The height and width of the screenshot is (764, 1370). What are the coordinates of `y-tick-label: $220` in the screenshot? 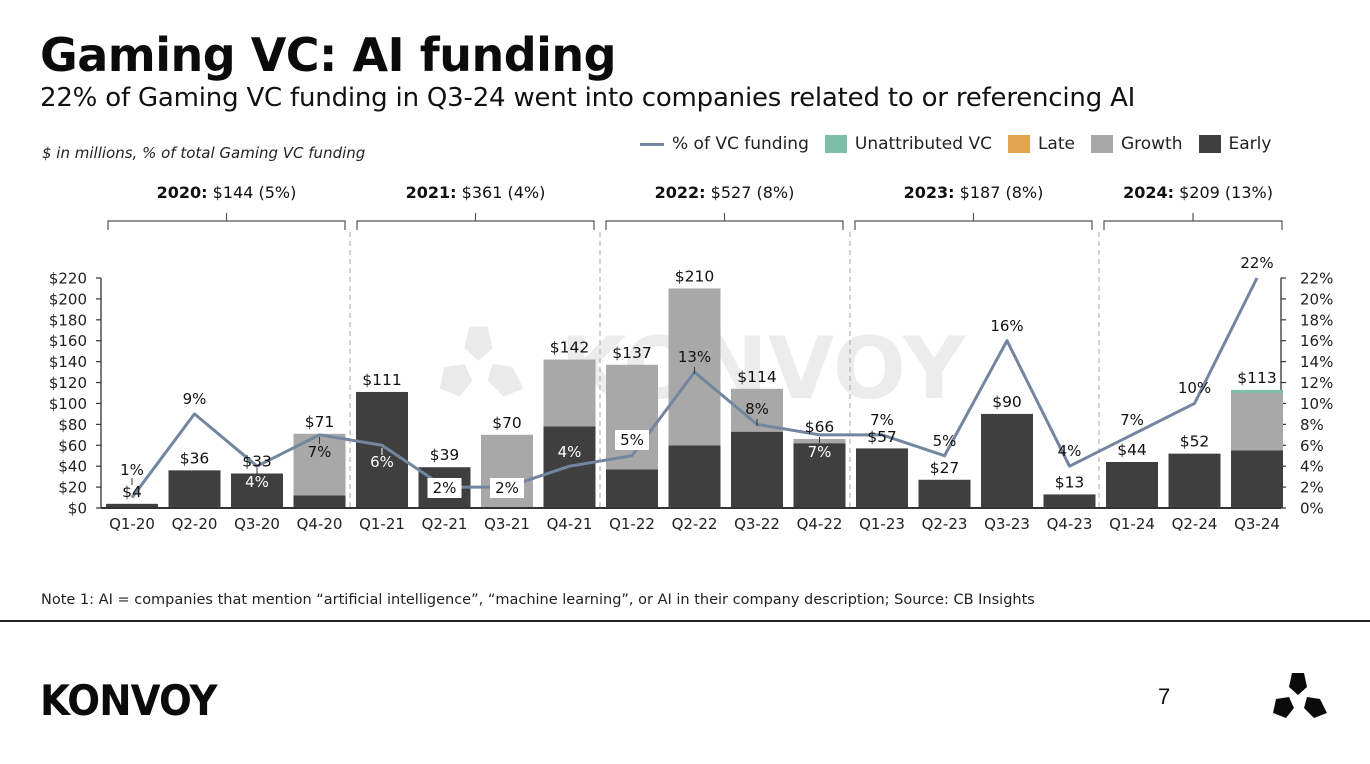 It's located at (68, 279).